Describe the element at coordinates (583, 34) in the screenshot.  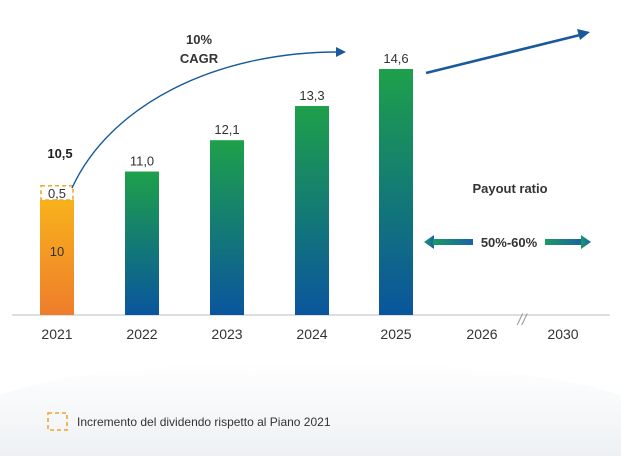
I see `trend-arrow-head` at that location.